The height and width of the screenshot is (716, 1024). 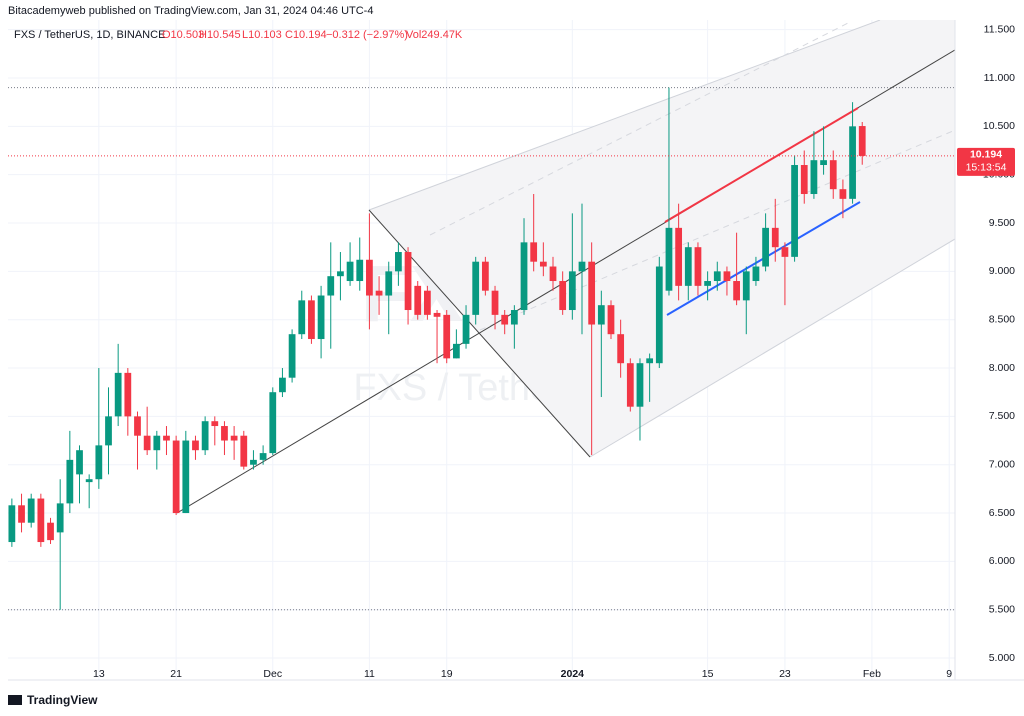 I want to click on y-tick-label: 5.000, so click(x=1002, y=658).